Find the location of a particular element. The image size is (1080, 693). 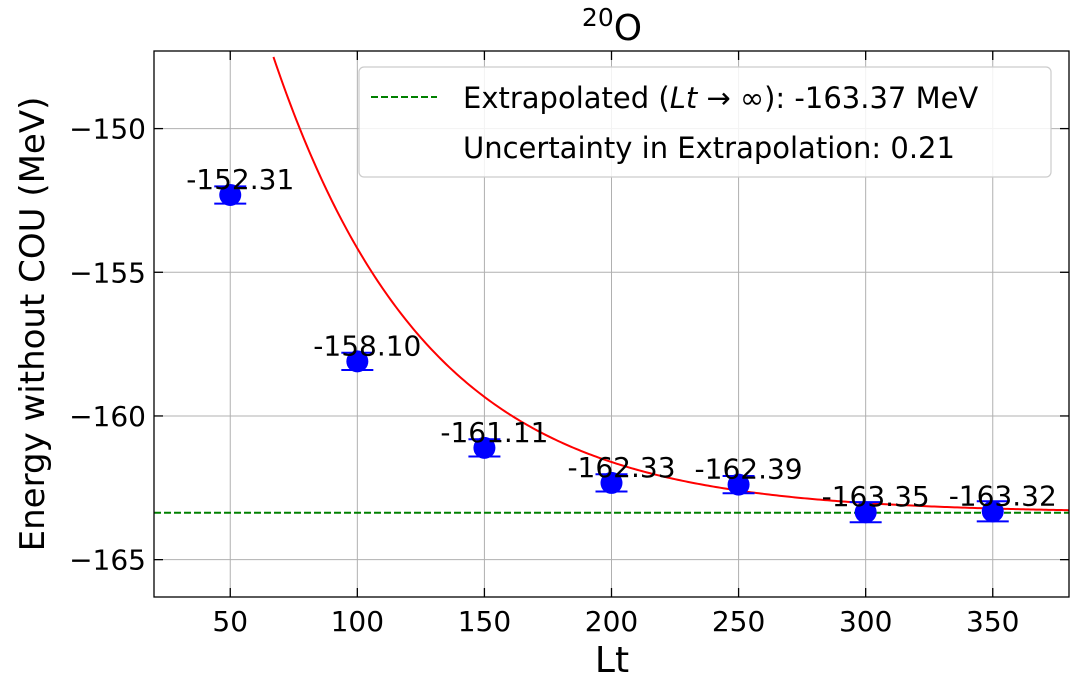

data-label: -158.10 is located at coordinates (367, 345).